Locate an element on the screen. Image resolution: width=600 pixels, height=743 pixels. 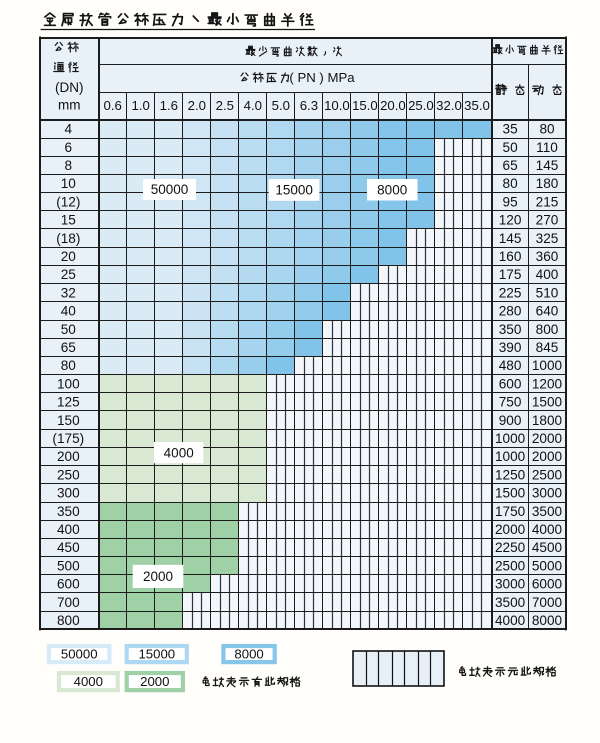
svg-text: mm is located at coordinates (69, 105).